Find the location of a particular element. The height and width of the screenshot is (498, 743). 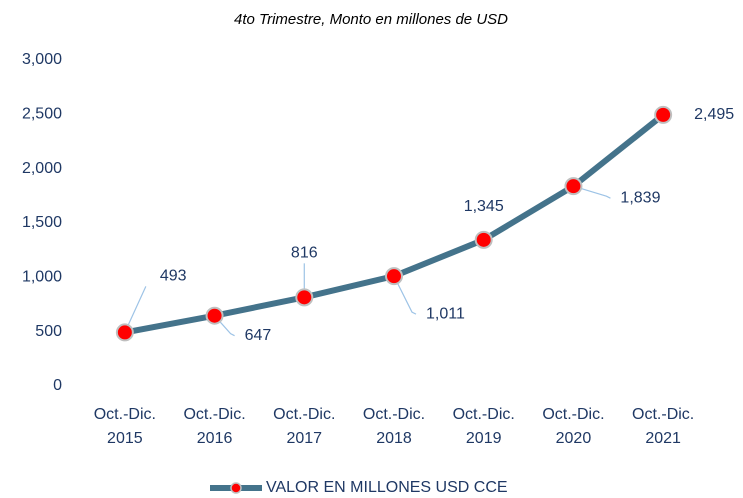

y-tick-label: 2,000 is located at coordinates (42, 168).